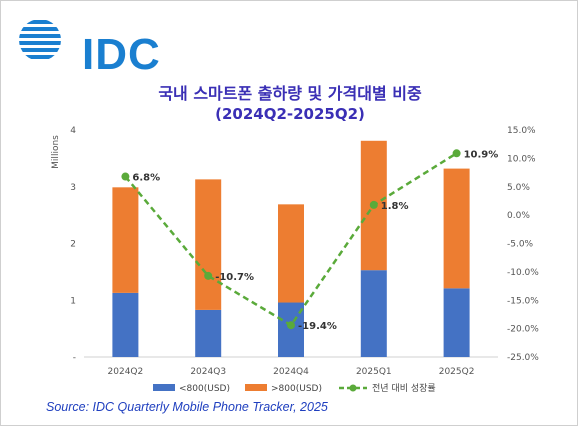  I want to click on y2-tick-label: -15.0%, so click(523, 301).